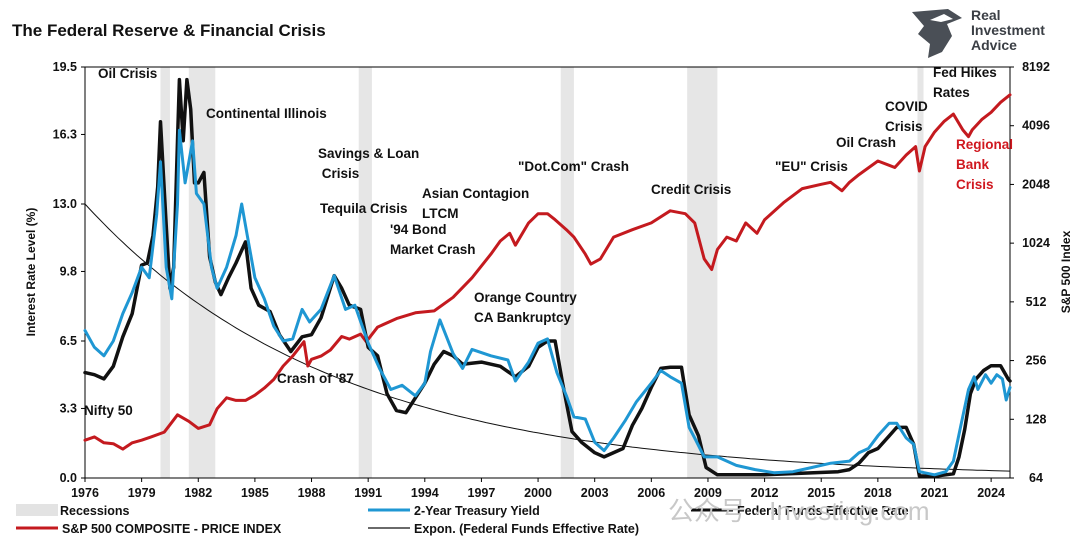 This screenshot has width=1080, height=551. I want to click on annotation-1: Continental Illinois, so click(266, 113).